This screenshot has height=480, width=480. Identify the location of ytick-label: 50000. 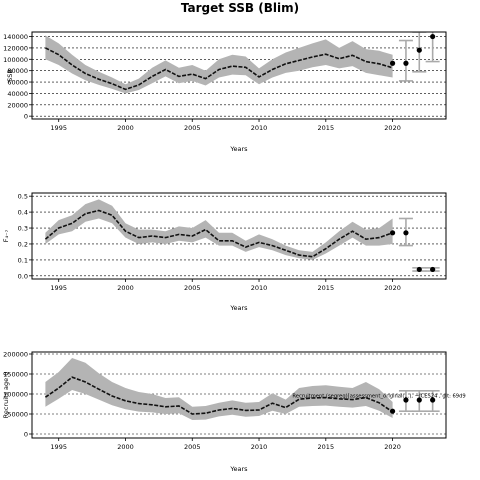
(17, 415).